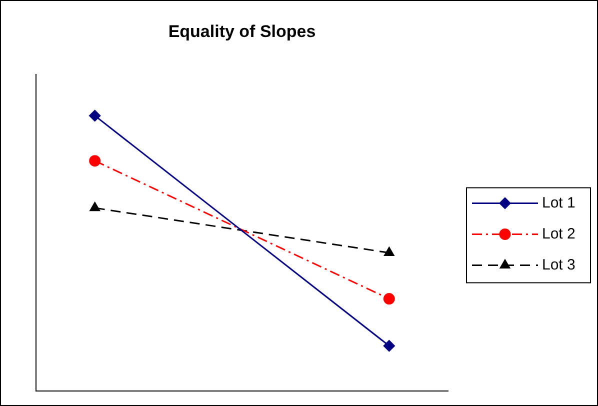 The image size is (598, 406). Describe the element at coordinates (559, 203) in the screenshot. I see `legend-label: Lot 1` at that location.